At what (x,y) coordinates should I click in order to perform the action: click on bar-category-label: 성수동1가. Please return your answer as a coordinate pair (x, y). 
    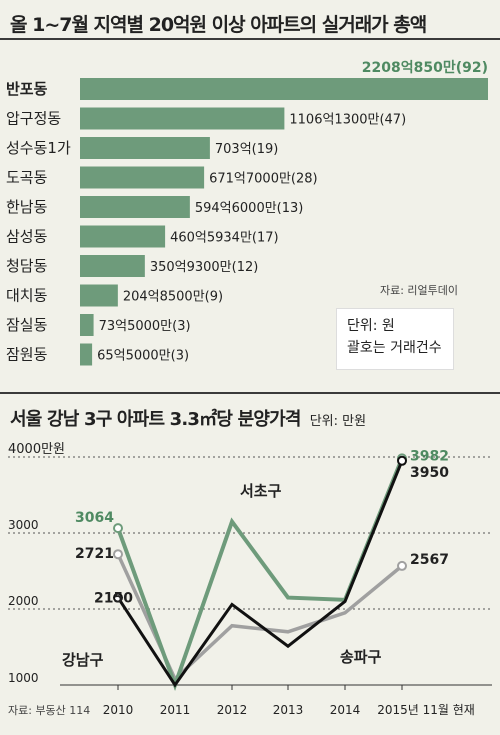
    Looking at the image, I should click on (38, 148).